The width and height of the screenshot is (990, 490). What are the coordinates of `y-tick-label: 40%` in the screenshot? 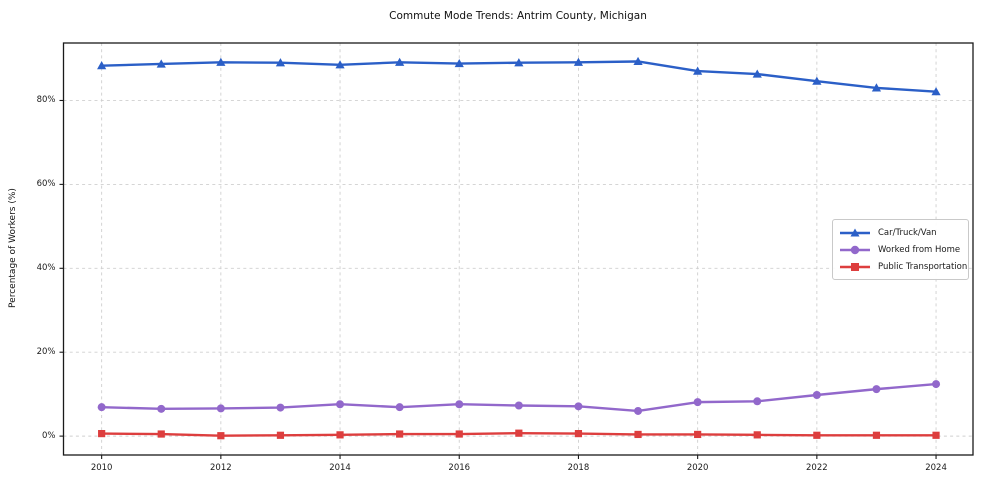 It's located at (46, 268).